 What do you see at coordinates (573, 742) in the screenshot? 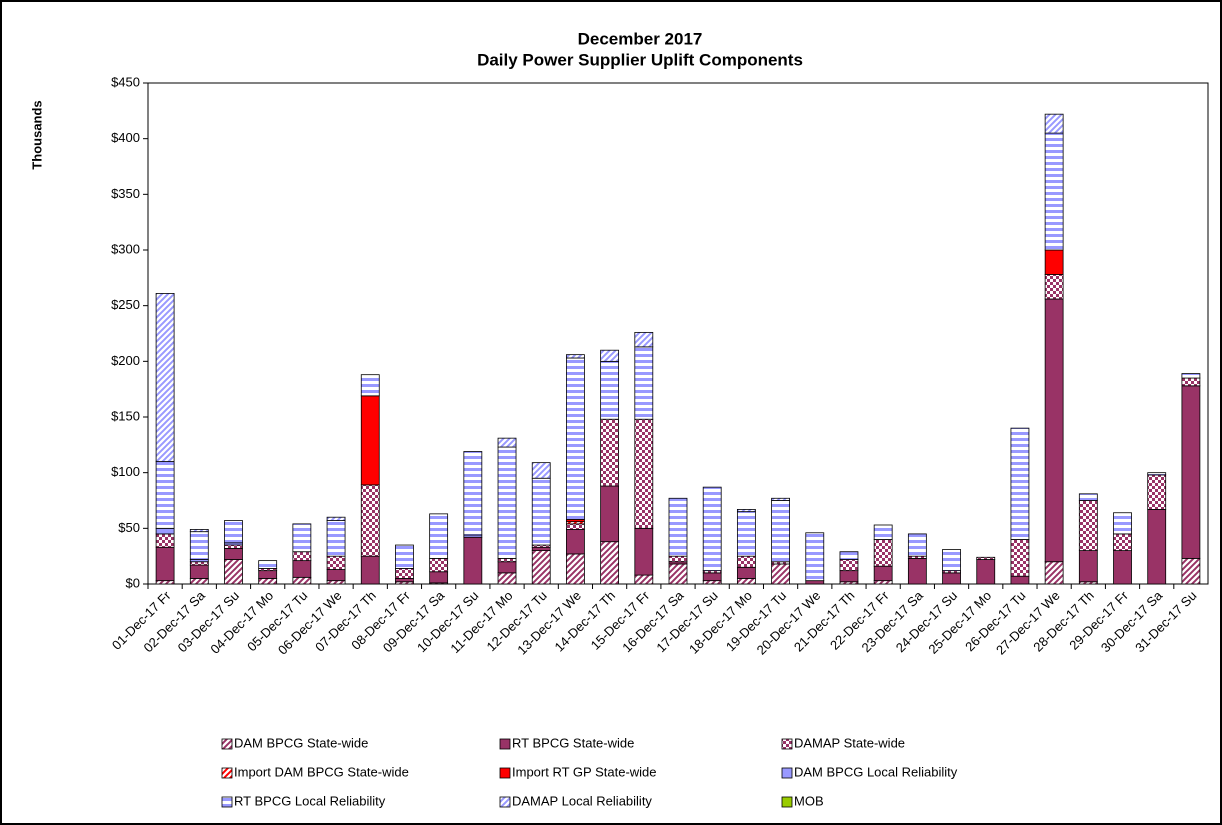
I see `legend-label: RT BPCG State-wide` at bounding box center [573, 742].